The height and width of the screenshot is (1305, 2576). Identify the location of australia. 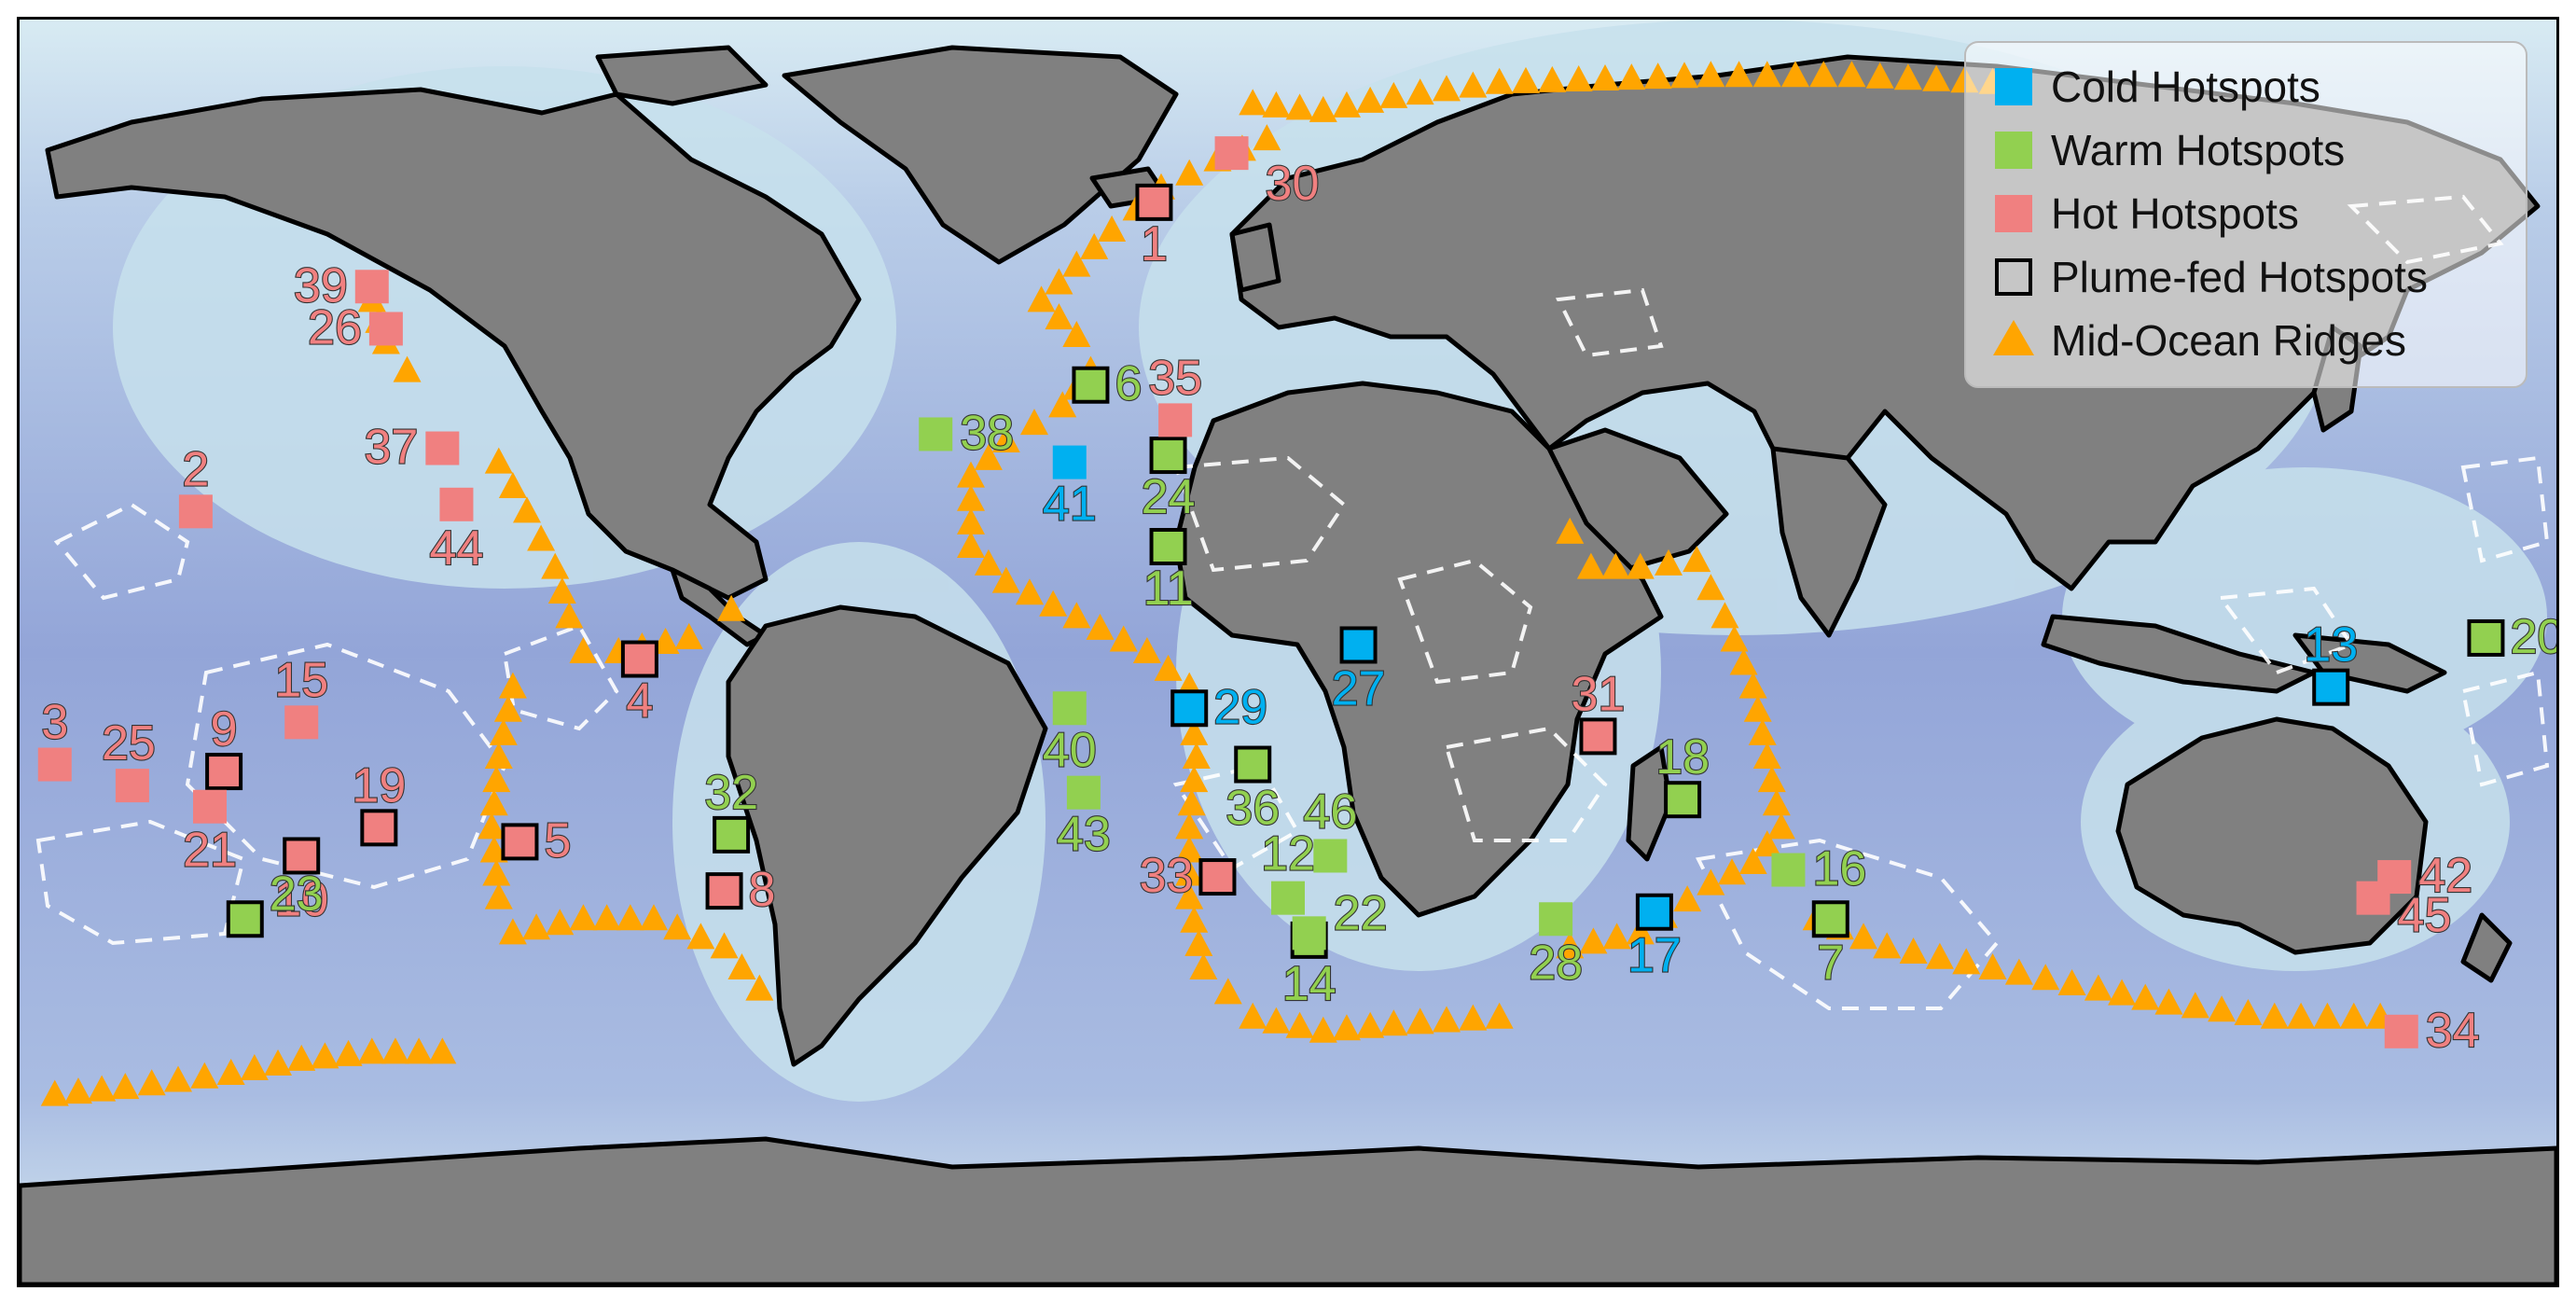
(2272, 835).